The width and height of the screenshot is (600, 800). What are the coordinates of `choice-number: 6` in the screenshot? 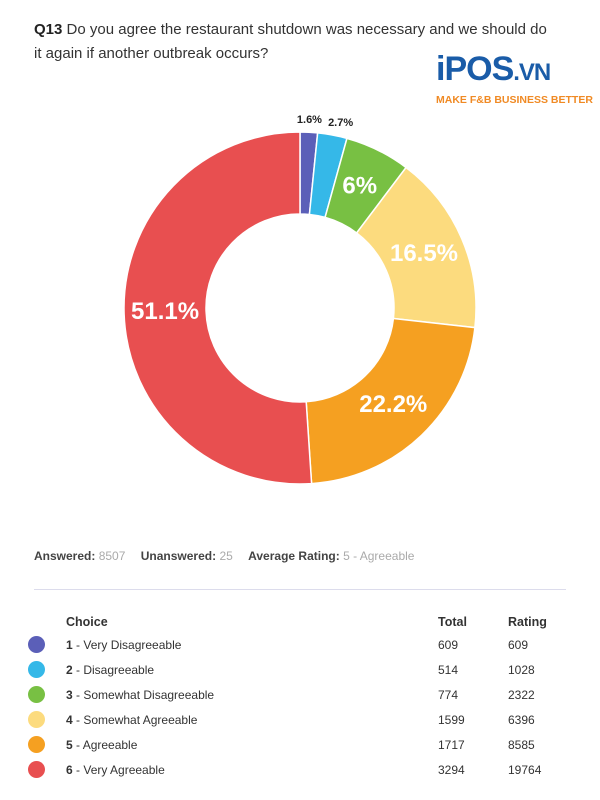 It's located at (69, 769).